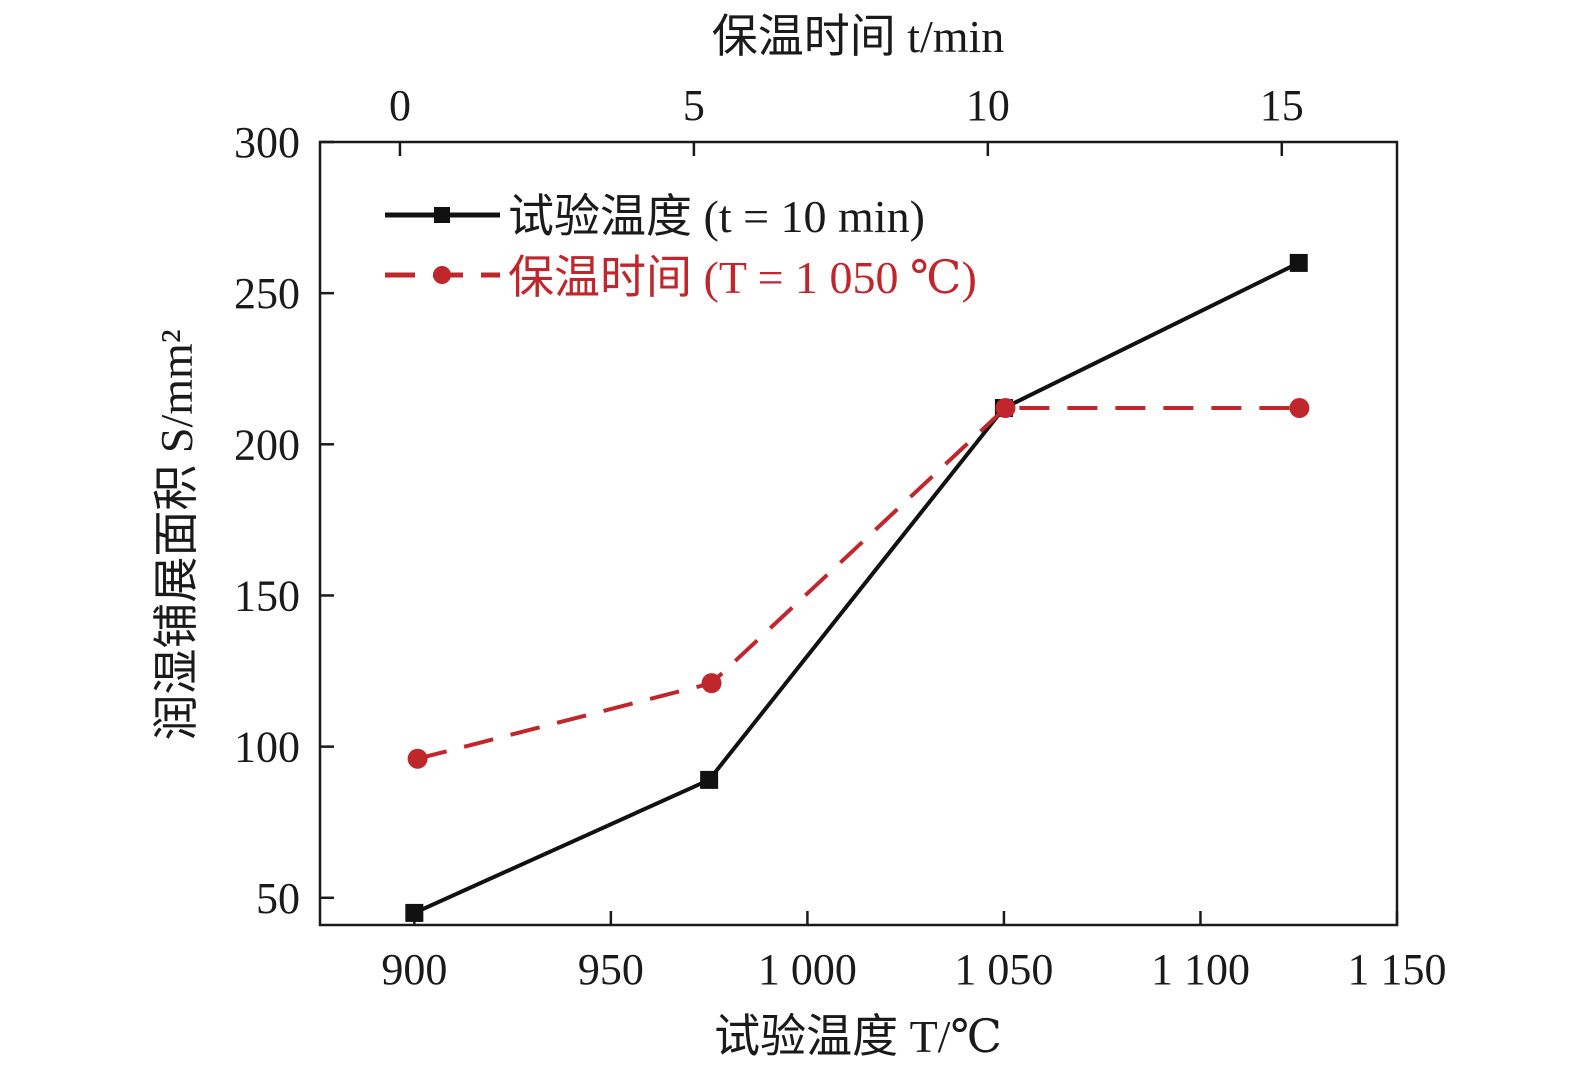 The height and width of the screenshot is (1081, 1575). Describe the element at coordinates (611, 969) in the screenshot. I see `x-tick-label: 950` at that location.